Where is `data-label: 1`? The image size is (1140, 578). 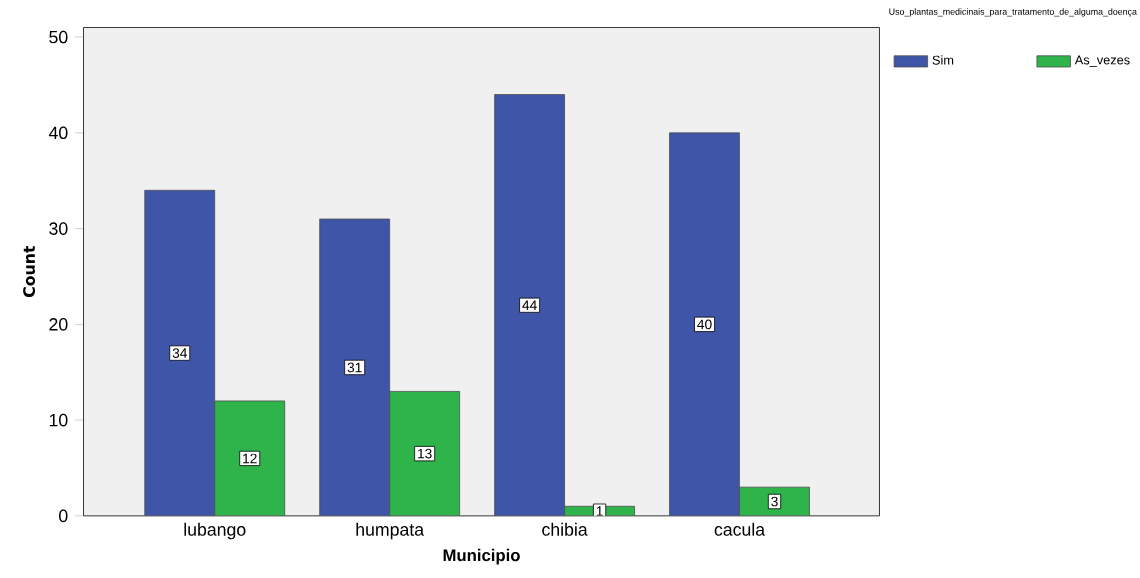
data-label: 1 is located at coordinates (599, 511).